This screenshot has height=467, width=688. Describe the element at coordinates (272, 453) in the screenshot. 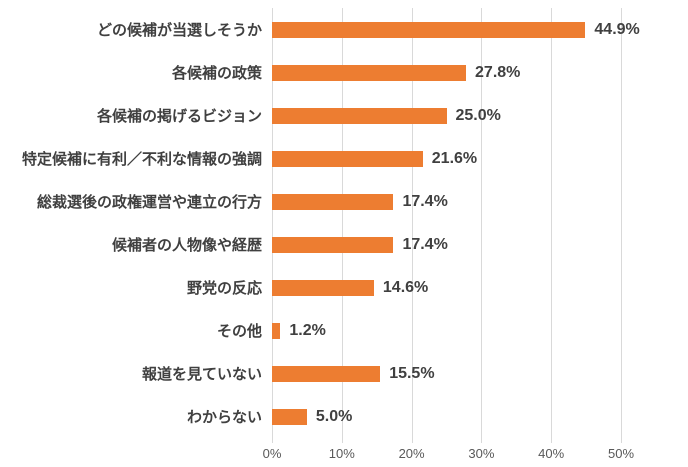

I see `x-tick-label: 0%` at that location.